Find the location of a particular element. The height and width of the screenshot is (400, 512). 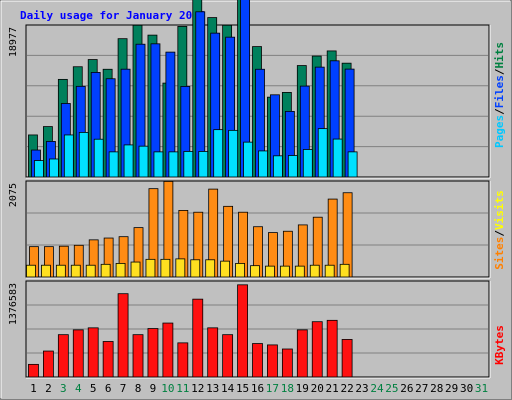

x-tick-label-day-29: 29 is located at coordinates (451, 388).